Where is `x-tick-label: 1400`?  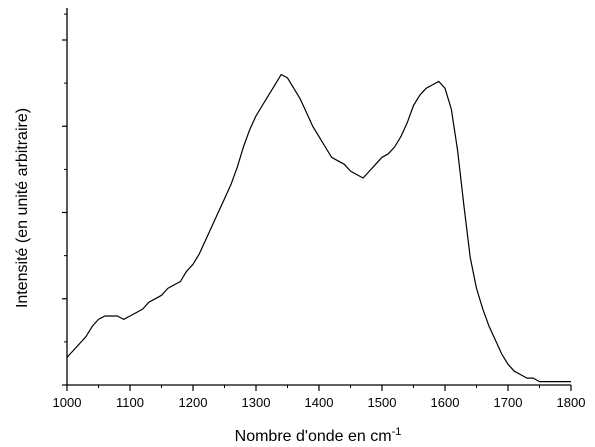 x-tick-label: 1400 is located at coordinates (319, 402).